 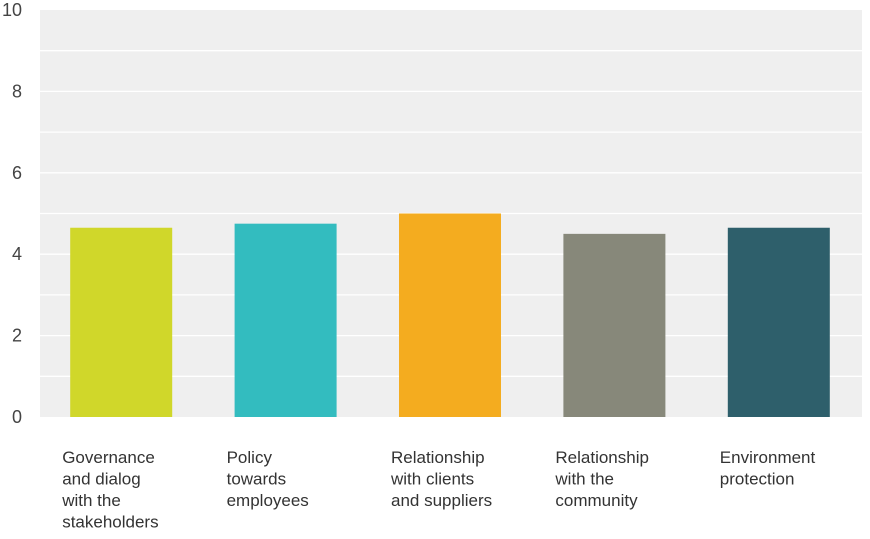 I want to click on x-category-label-line: Policy, so click(x=250, y=457).